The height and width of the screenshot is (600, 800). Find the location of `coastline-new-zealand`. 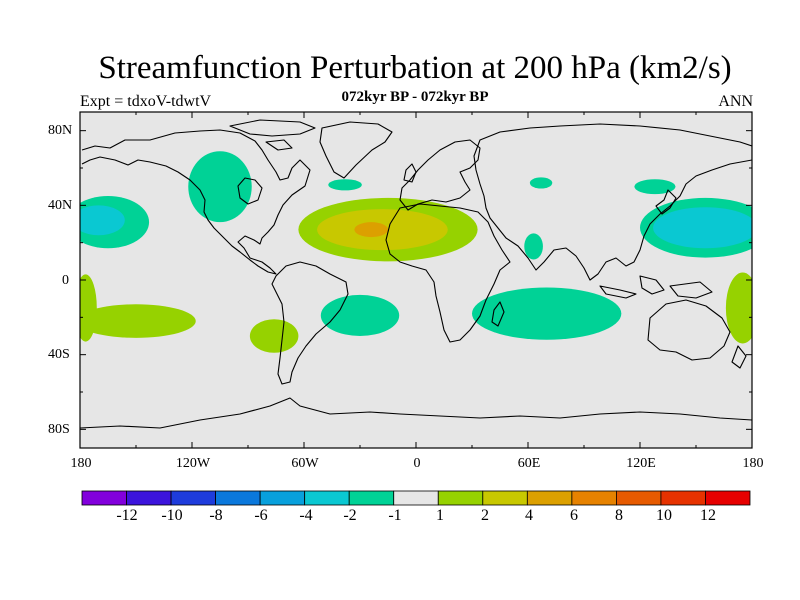

coastline-new-zealand is located at coordinates (739, 357).